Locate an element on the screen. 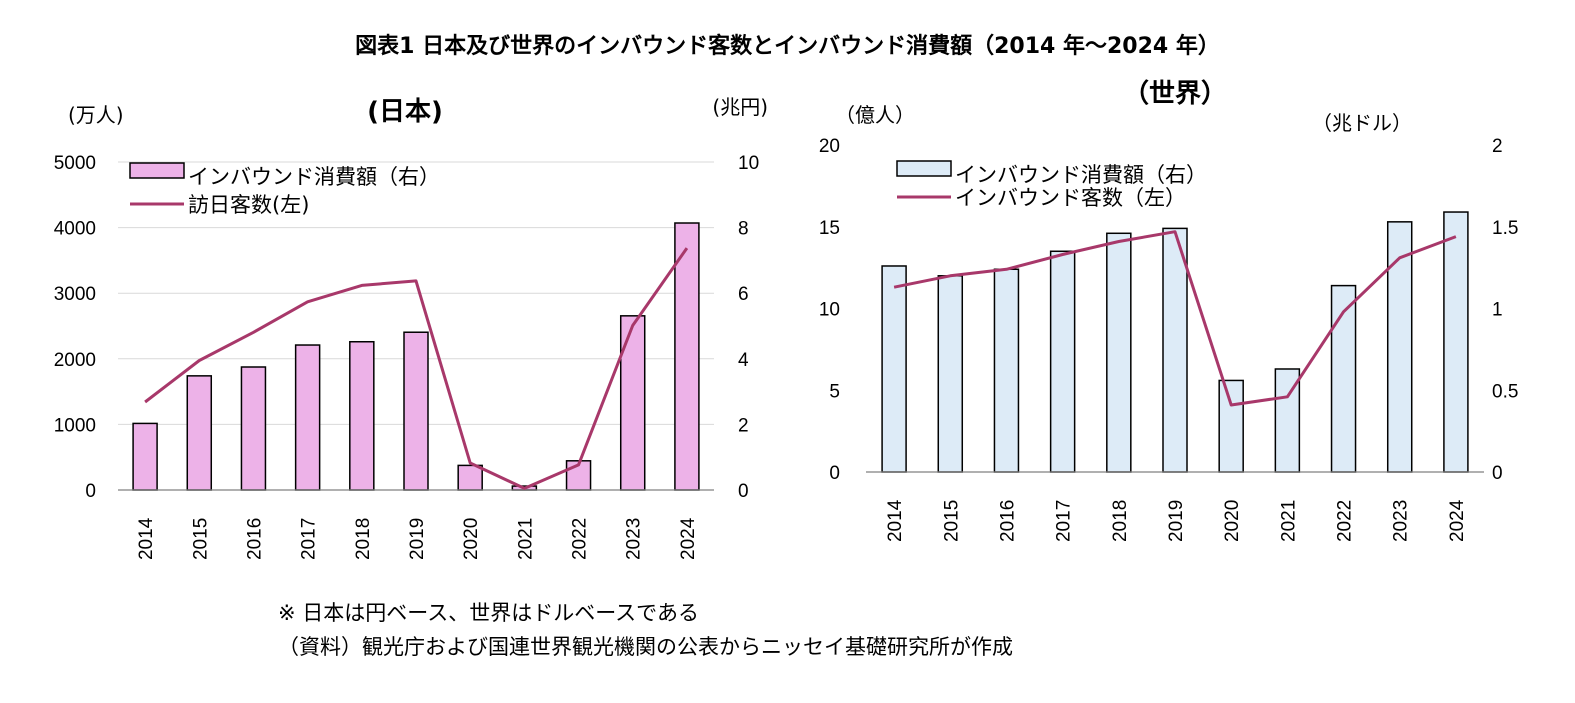  japan-year-label: 2021 is located at coordinates (525, 539).